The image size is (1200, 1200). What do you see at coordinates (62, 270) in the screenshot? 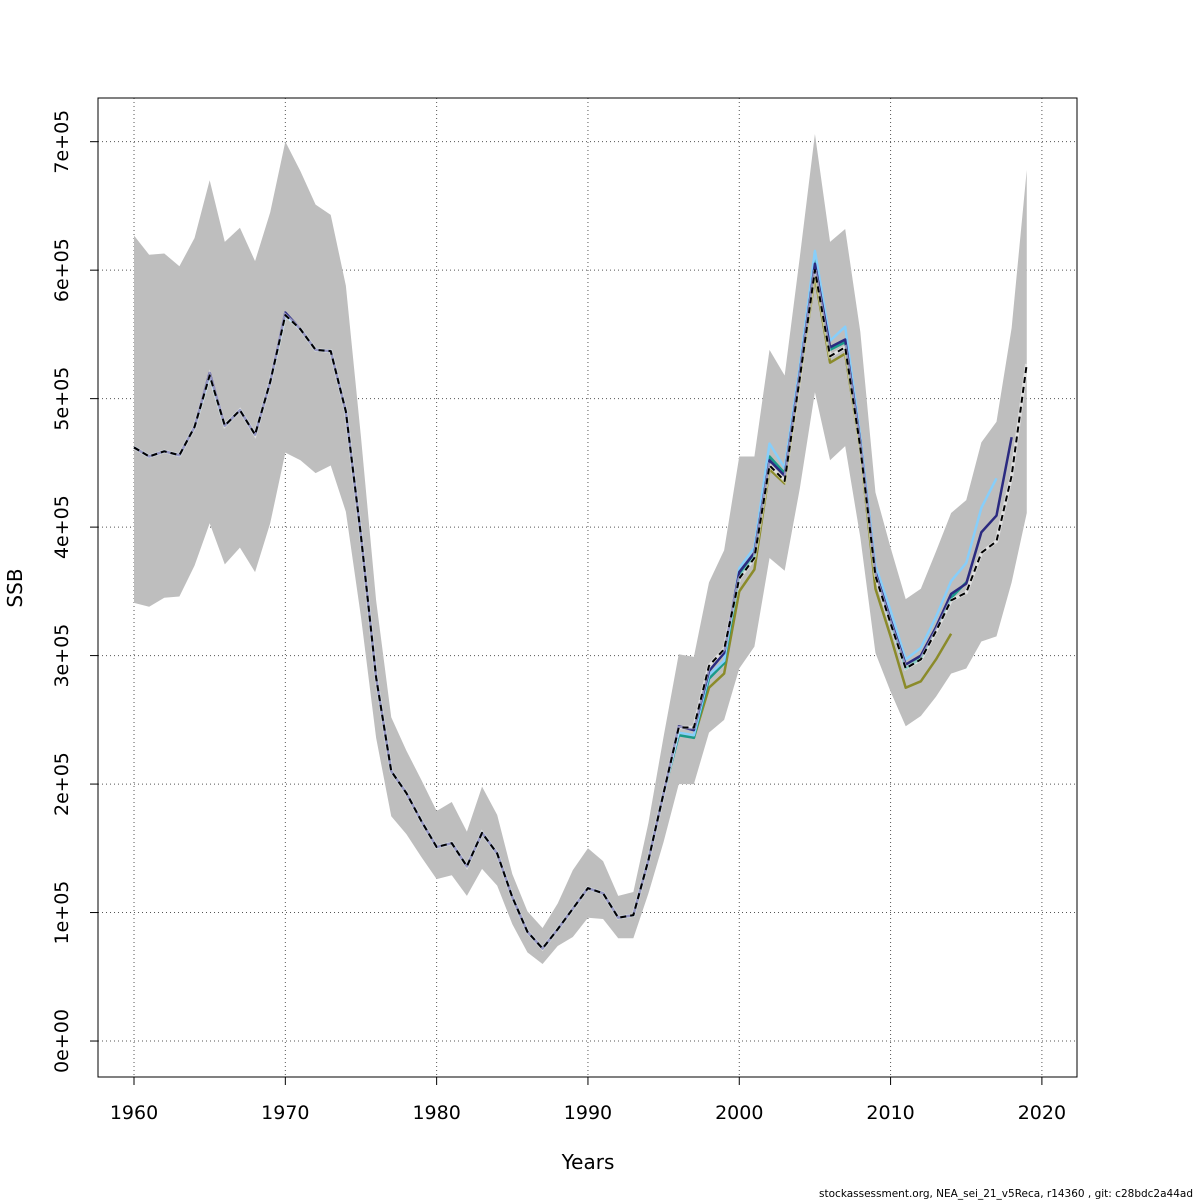
I see `y-tick-label: 6e+05` at bounding box center [62, 270].